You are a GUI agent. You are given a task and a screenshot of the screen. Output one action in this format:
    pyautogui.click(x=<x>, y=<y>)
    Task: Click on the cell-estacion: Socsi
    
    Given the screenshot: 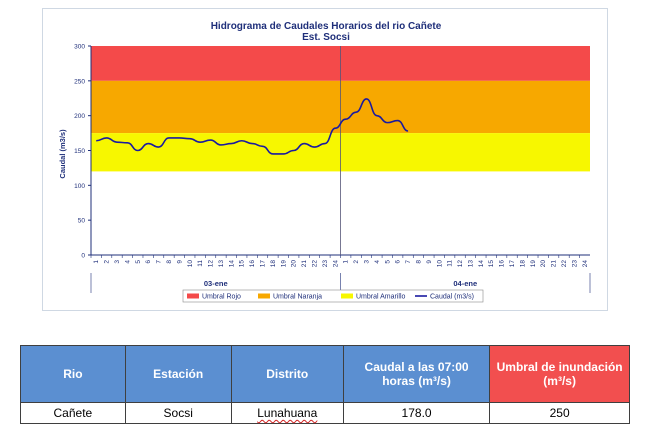 What is the action you would take?
    pyautogui.click(x=178, y=413)
    